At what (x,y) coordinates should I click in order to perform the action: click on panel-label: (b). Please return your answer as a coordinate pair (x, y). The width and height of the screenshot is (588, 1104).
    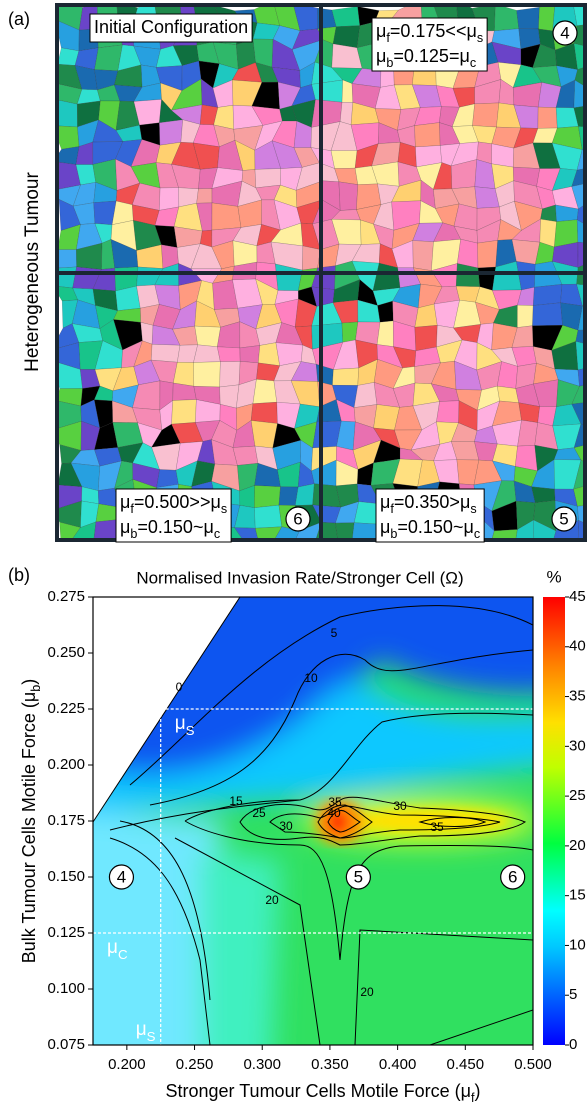
    Looking at the image, I should click on (19, 575).